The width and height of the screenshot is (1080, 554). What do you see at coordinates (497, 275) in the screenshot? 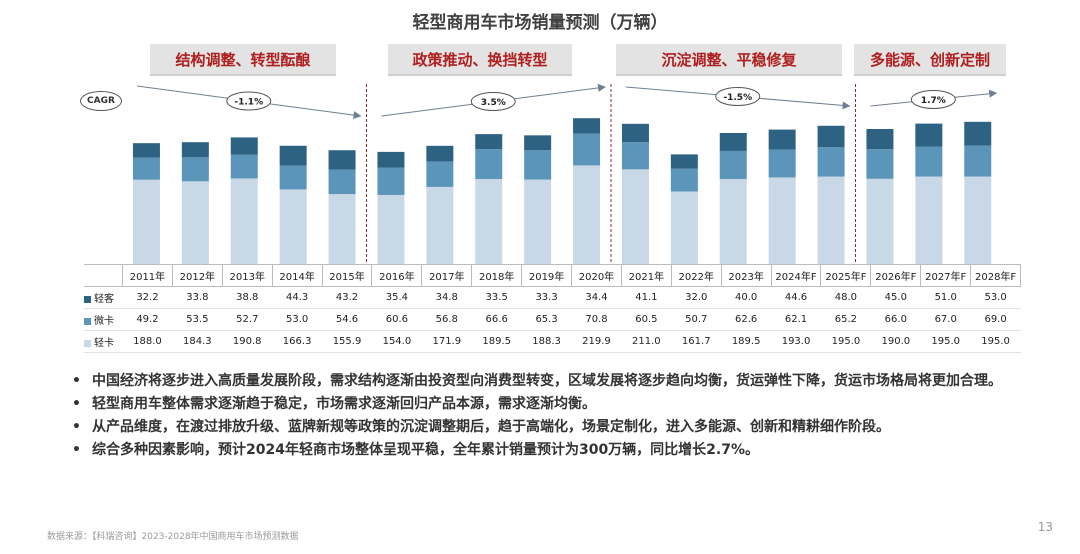
I see `table-year-header: 2018年` at bounding box center [497, 275].